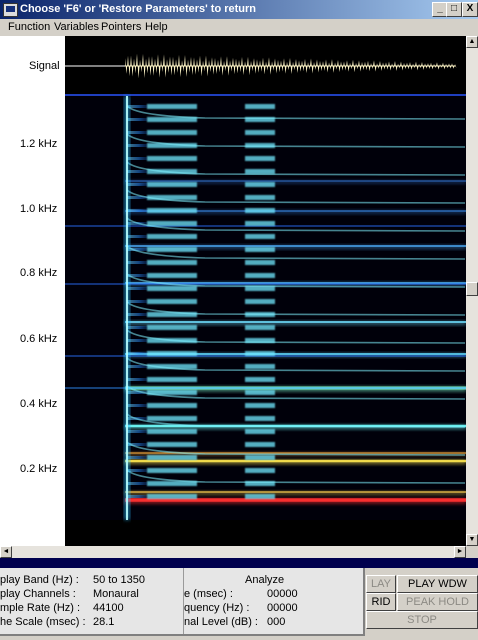 The width and height of the screenshot is (478, 640). What do you see at coordinates (239, 563) in the screenshot?
I see `status-divider` at bounding box center [239, 563].